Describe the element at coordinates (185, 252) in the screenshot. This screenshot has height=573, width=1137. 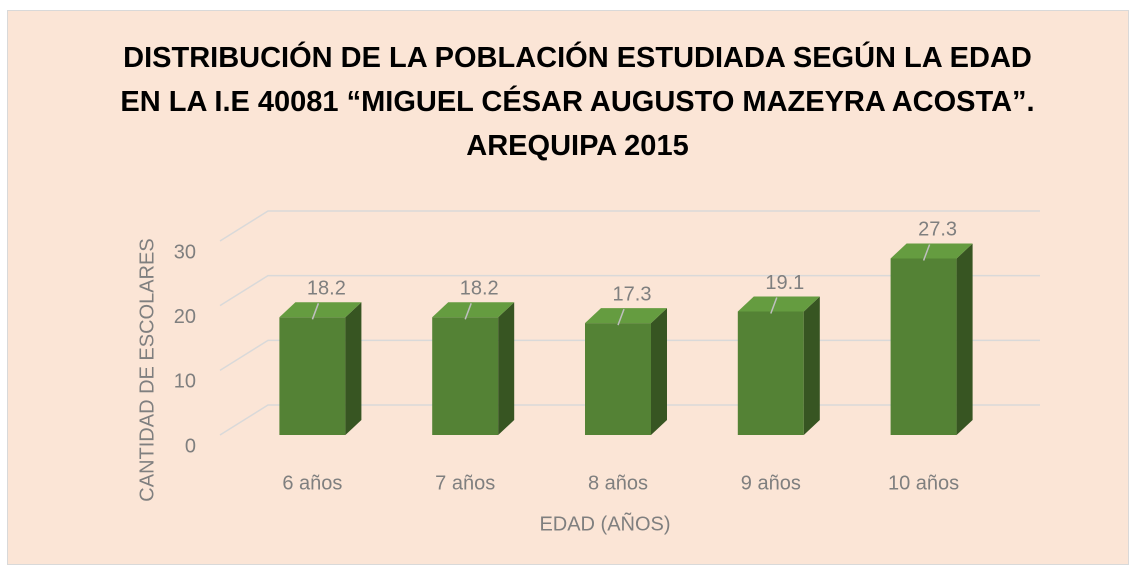
I see `y-tick-label: 30` at that location.